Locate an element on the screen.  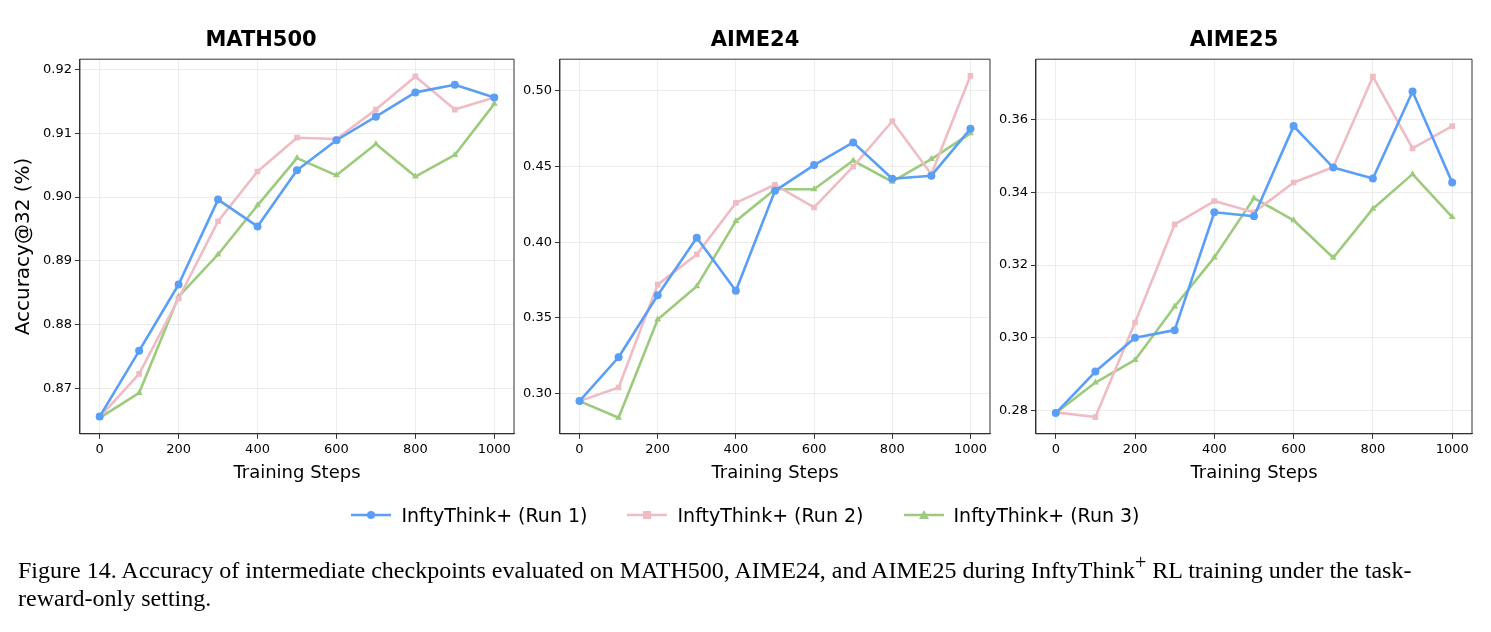
y-tick-label: 0.88 is located at coordinates (57, 324).